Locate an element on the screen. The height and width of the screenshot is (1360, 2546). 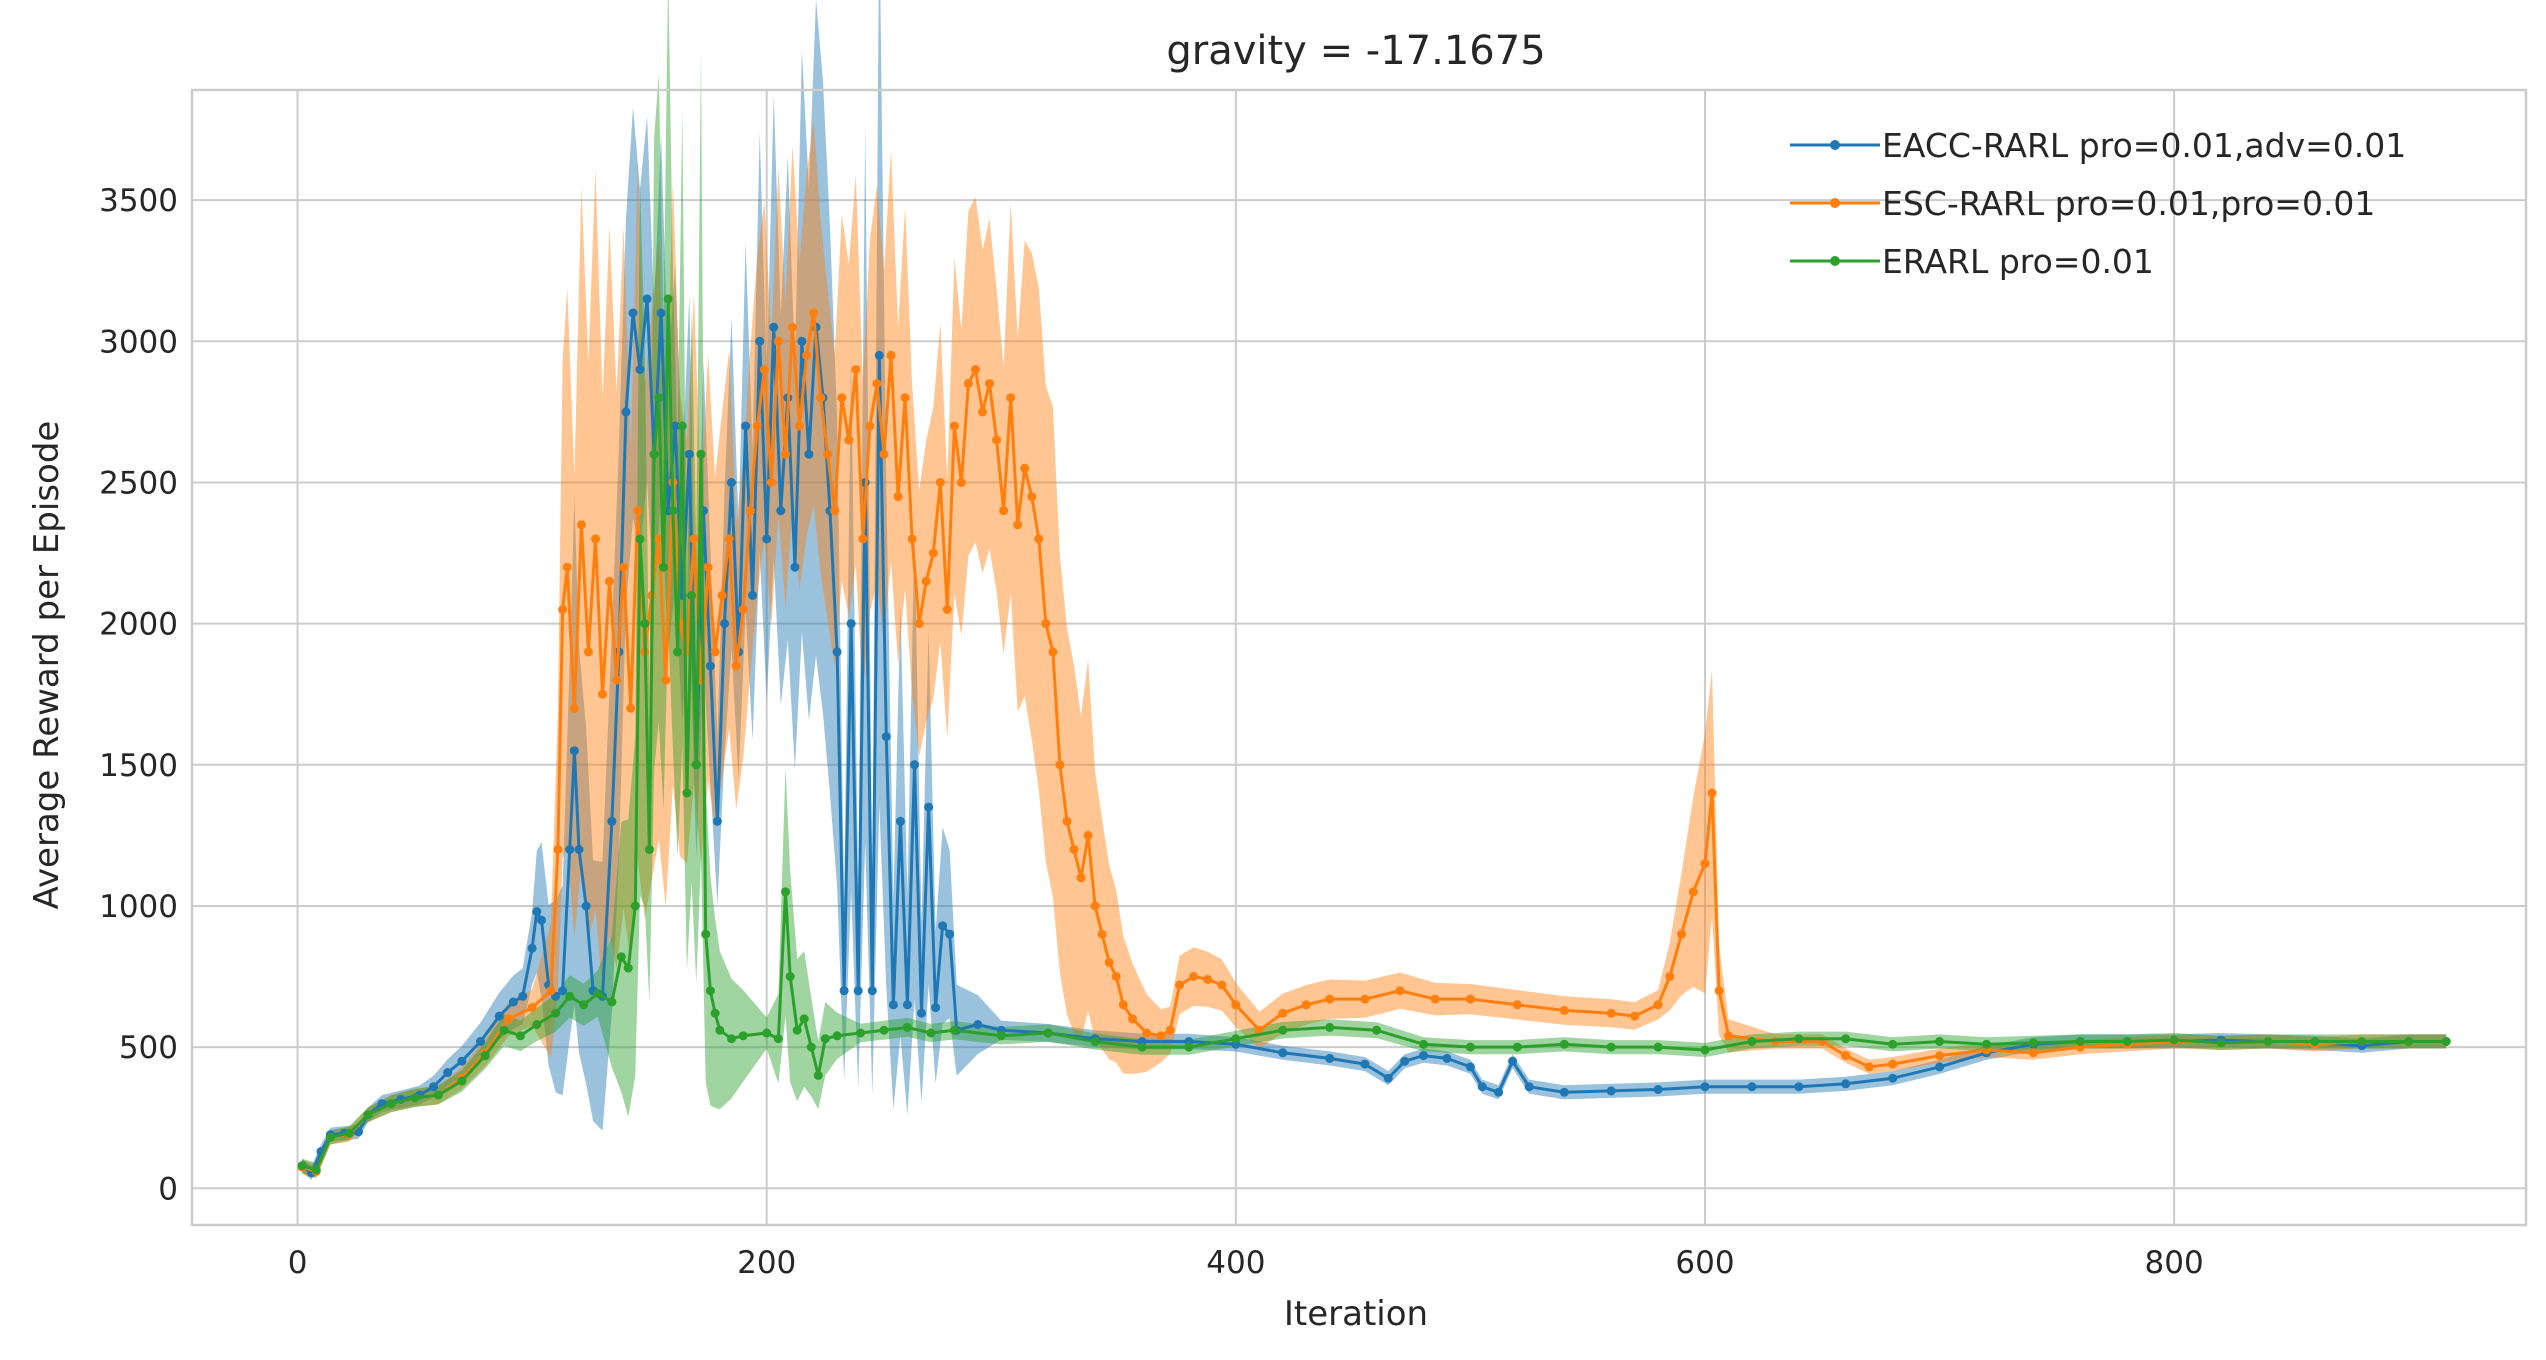
y-tick-label: 500 is located at coordinates (148, 1048).